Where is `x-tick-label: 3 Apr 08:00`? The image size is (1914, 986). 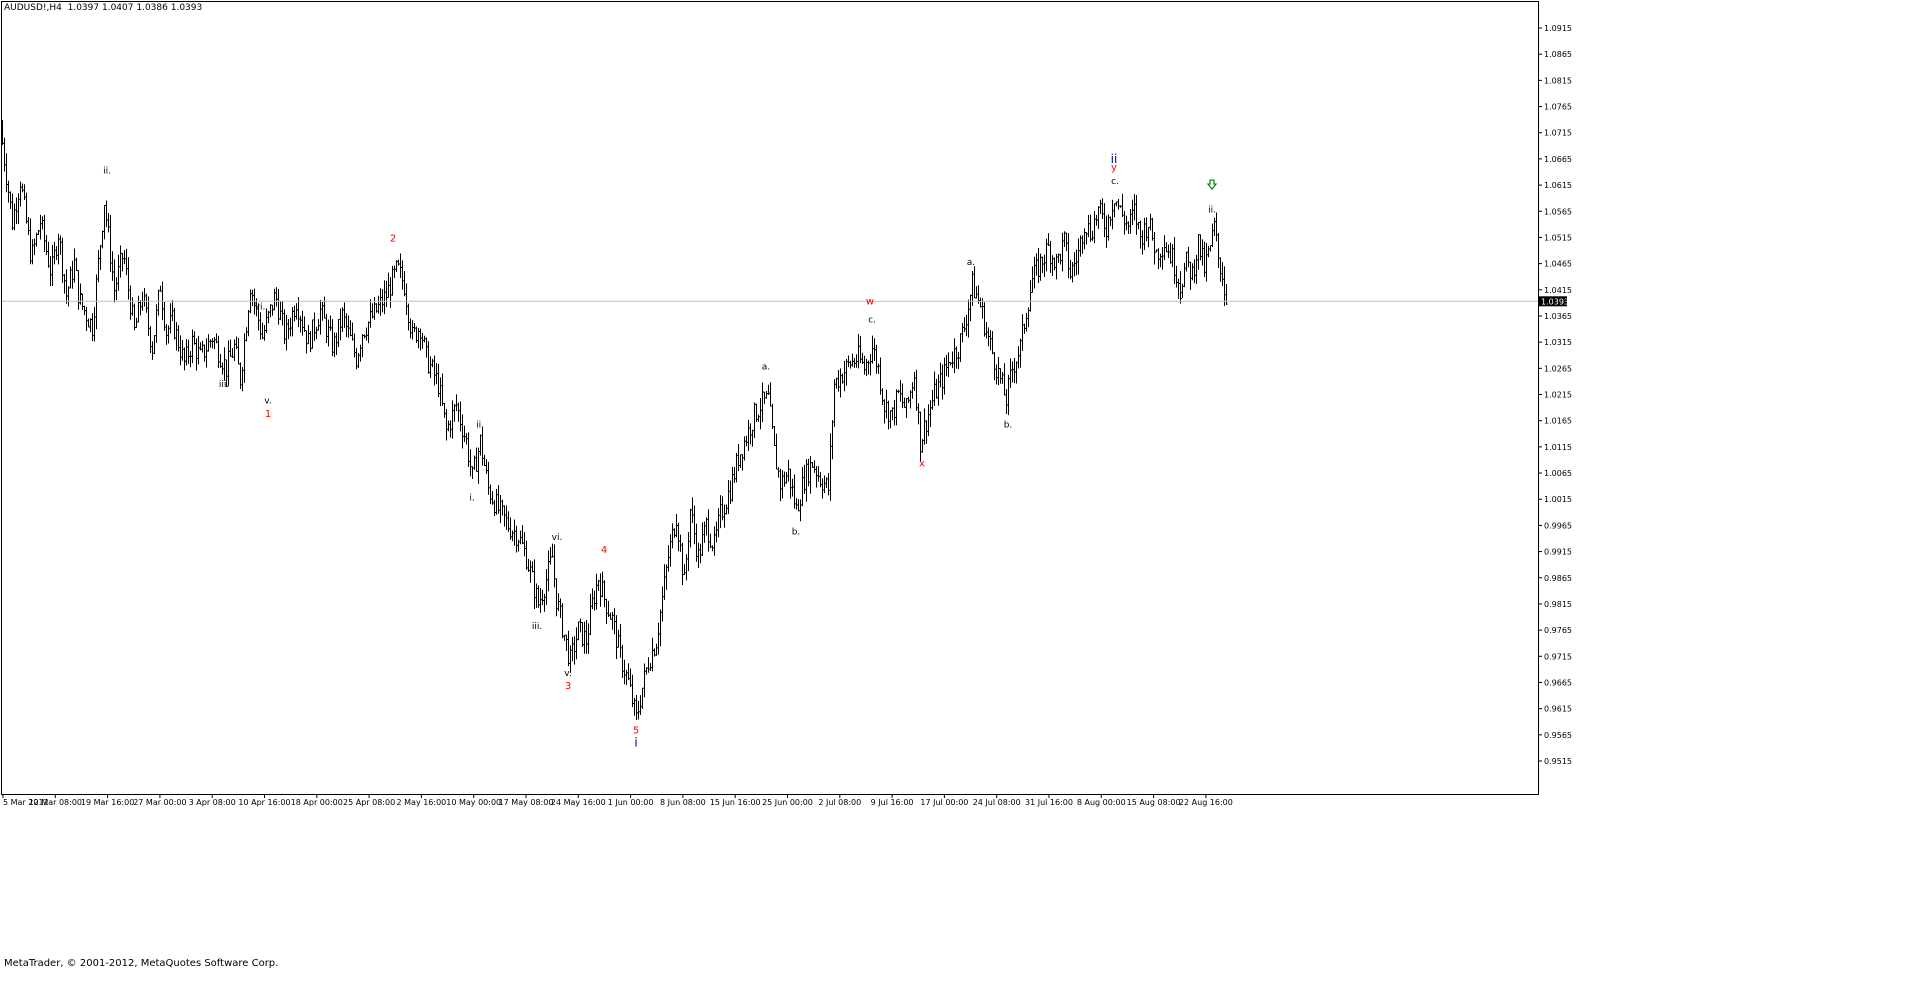
x-tick-label: 3 Apr 08:00 is located at coordinates (212, 802).